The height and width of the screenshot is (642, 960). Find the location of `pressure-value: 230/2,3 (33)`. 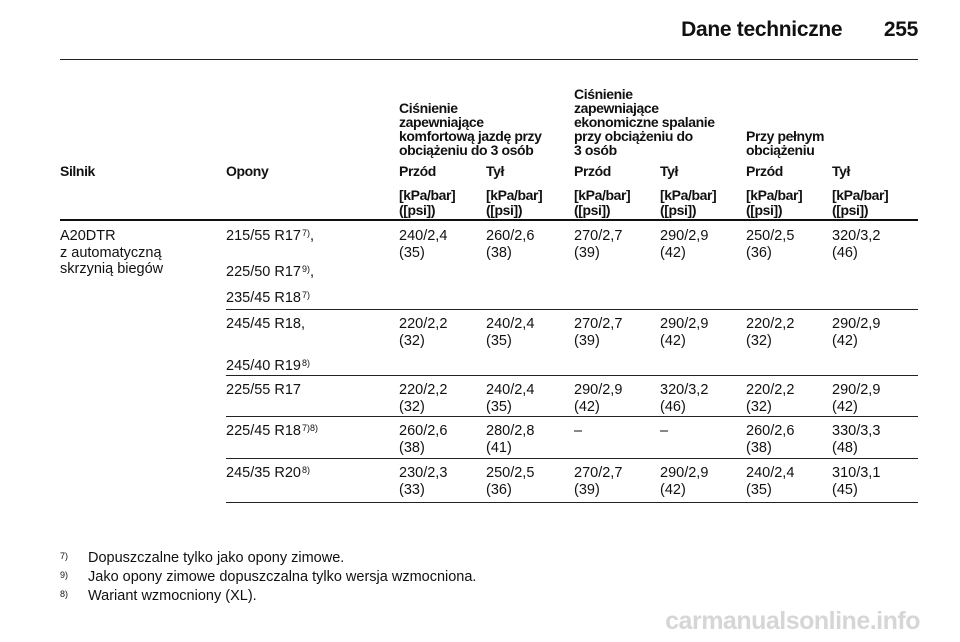

pressure-value: 230/2,3 (33) is located at coordinates (423, 481).